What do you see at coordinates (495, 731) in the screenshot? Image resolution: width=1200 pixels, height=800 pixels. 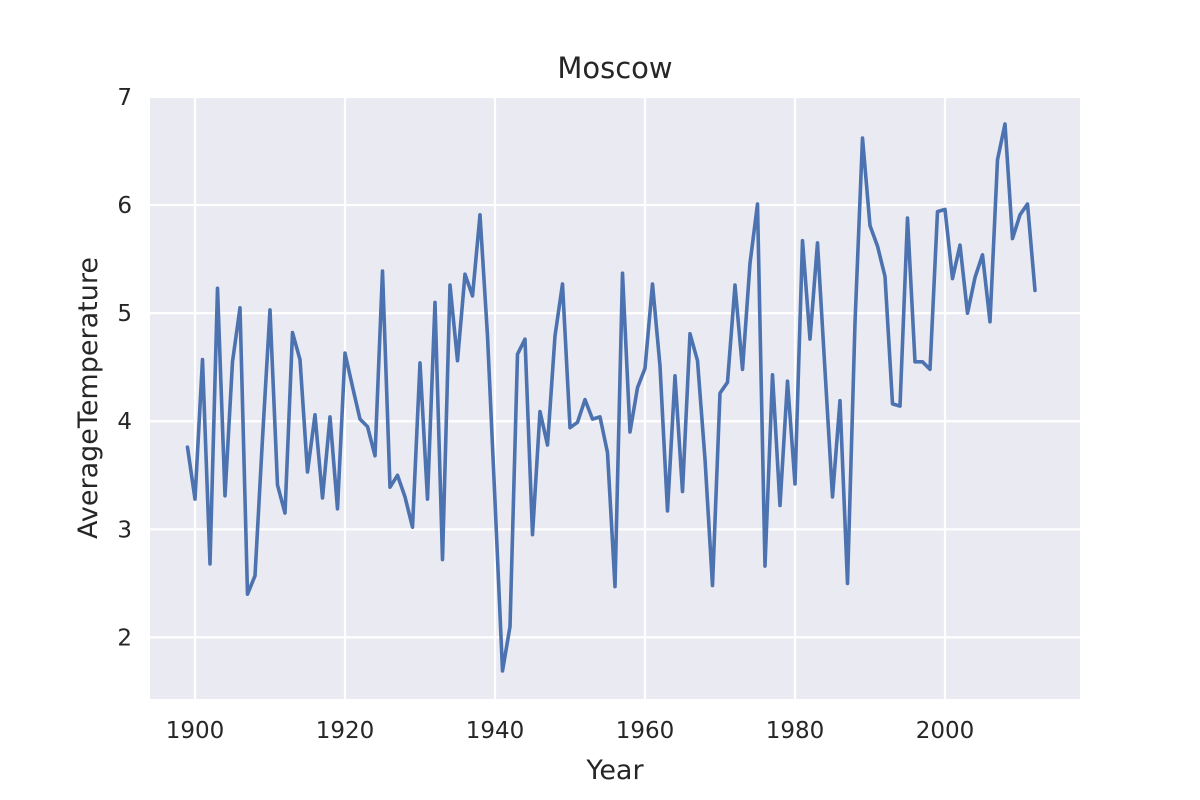 I see `x-tick-label: 1940` at bounding box center [495, 731].